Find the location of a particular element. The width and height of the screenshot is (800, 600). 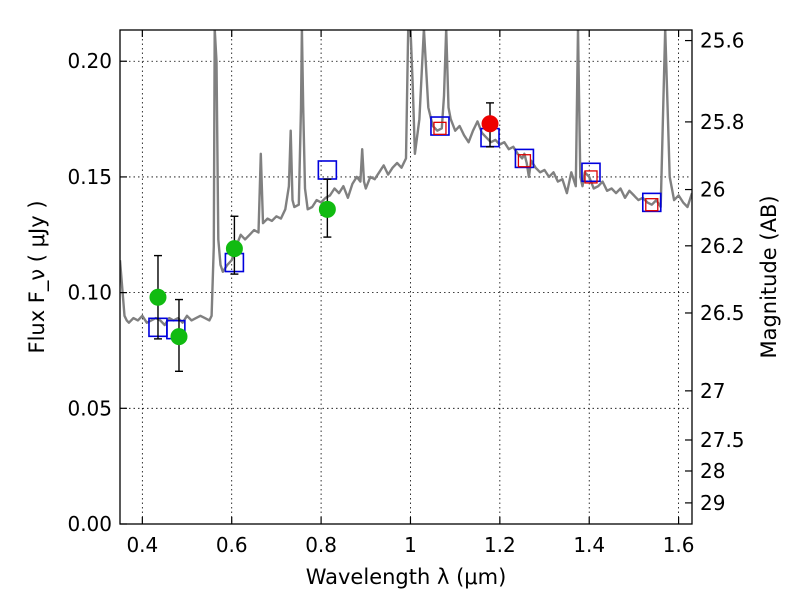

y2-axis-label: Magnitude (AB) is located at coordinates (769, 276).